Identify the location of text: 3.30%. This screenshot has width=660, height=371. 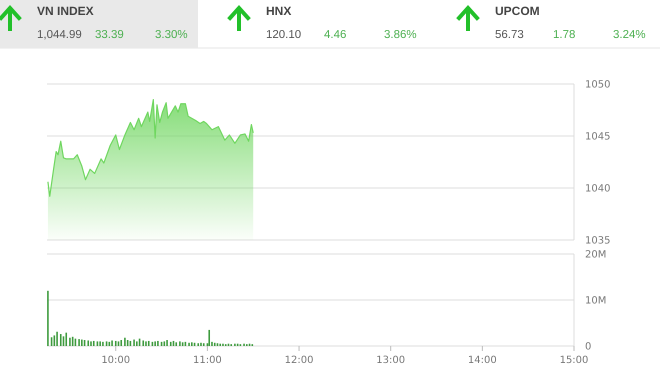
(171, 35).